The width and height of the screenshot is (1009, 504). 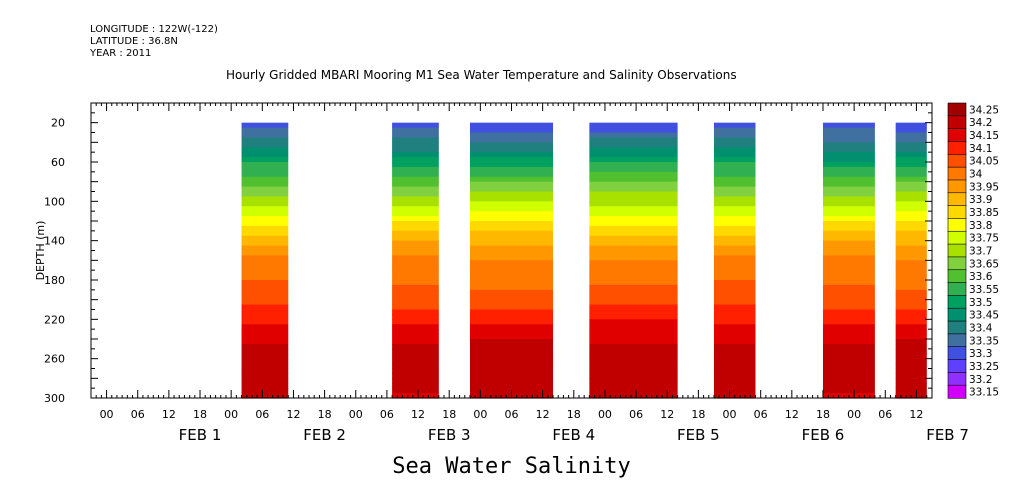 What do you see at coordinates (324, 435) in the screenshot?
I see `x-day-label: FEB 2` at bounding box center [324, 435].